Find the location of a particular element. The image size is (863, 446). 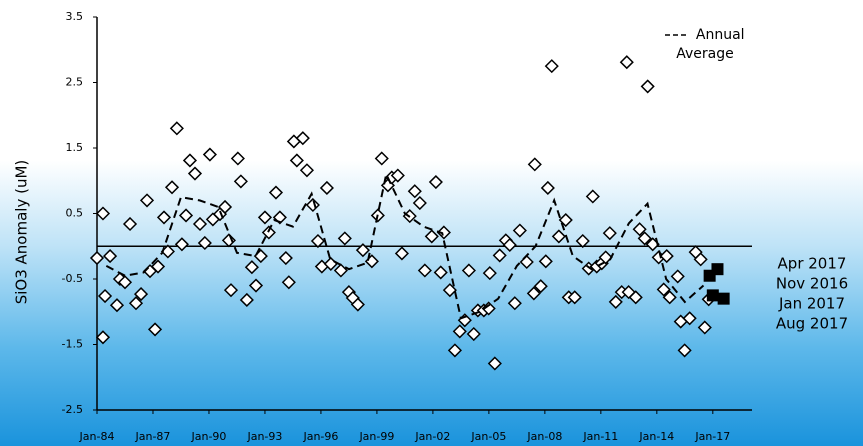

x-tick-label: Jan-14 is located at coordinates (656, 436).